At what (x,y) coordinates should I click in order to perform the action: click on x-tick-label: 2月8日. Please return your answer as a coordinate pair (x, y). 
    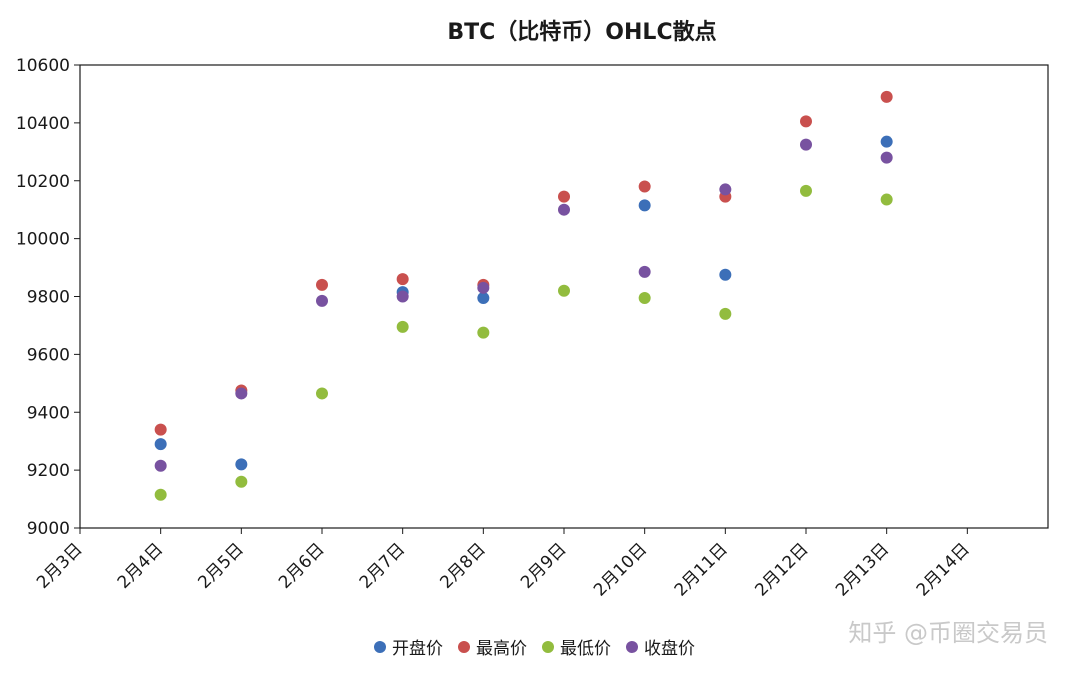
    Looking at the image, I should click on (462, 565).